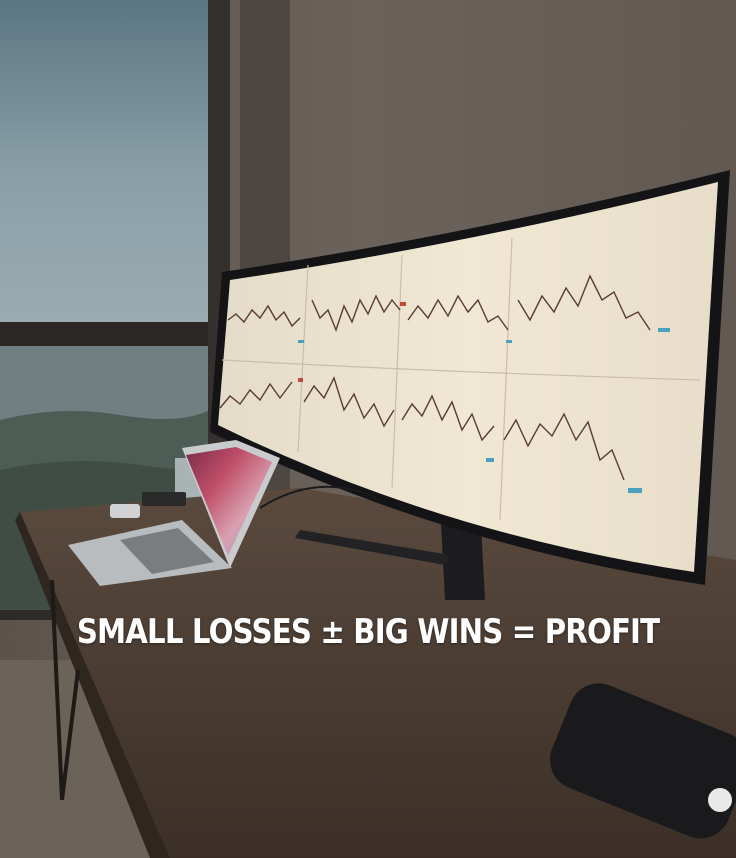 The width and height of the screenshot is (736, 858). What do you see at coordinates (320, 497) in the screenshot?
I see `cable` at bounding box center [320, 497].